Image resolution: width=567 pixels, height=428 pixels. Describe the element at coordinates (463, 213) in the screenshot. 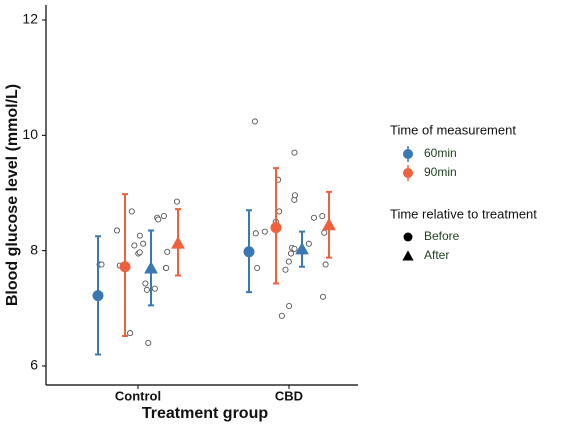

I see `legend-title: Time relative to treatment` at that location.